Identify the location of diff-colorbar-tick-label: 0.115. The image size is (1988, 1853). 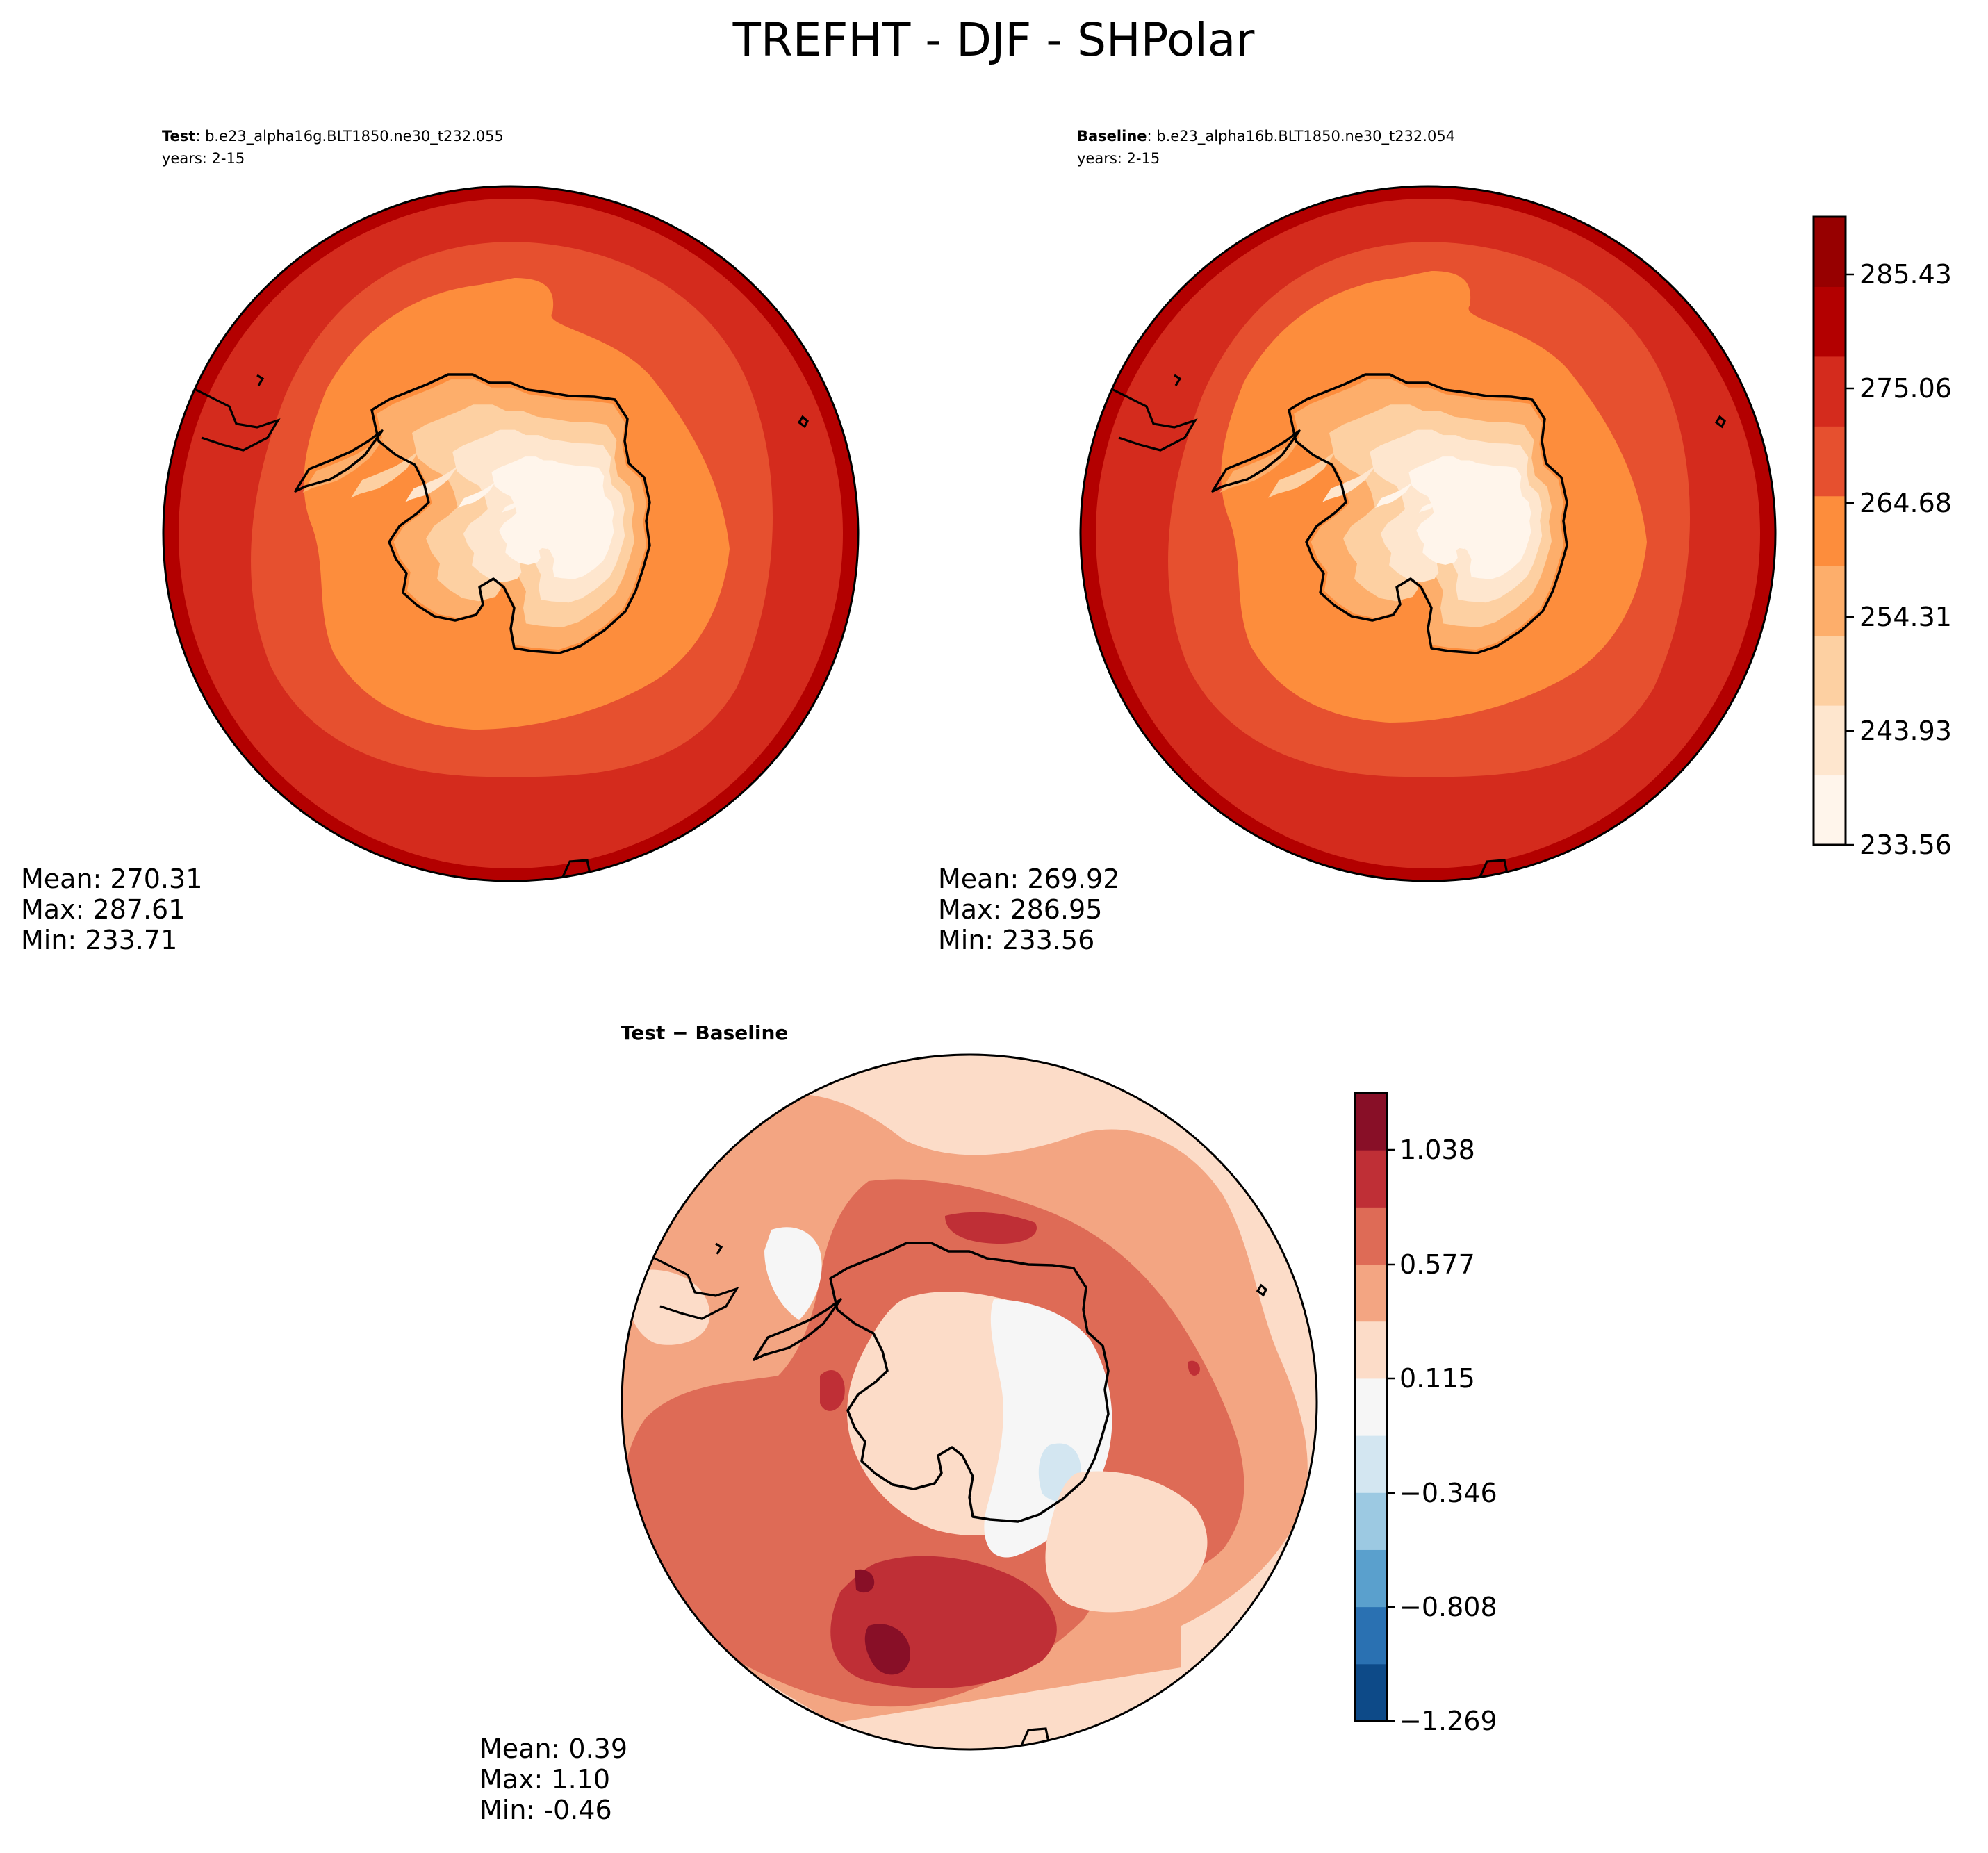
(1437, 1378).